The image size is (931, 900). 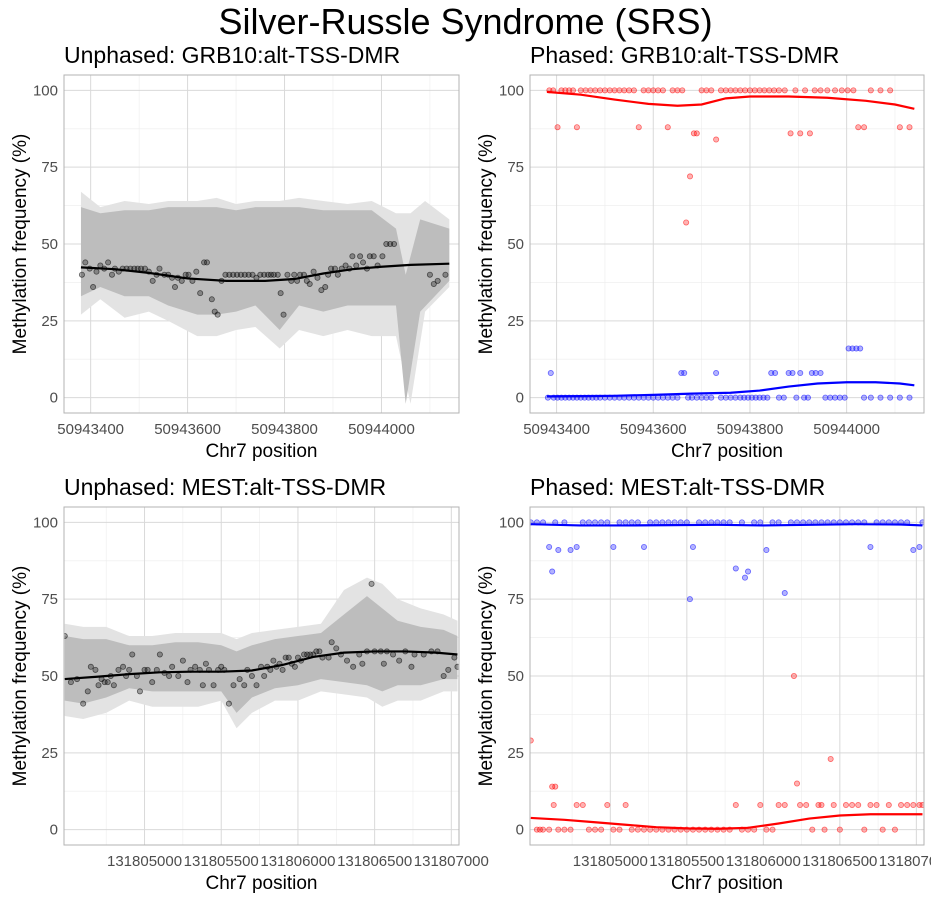 I want to click on x-axis-label: Chr7 position, so click(x=262, y=883).